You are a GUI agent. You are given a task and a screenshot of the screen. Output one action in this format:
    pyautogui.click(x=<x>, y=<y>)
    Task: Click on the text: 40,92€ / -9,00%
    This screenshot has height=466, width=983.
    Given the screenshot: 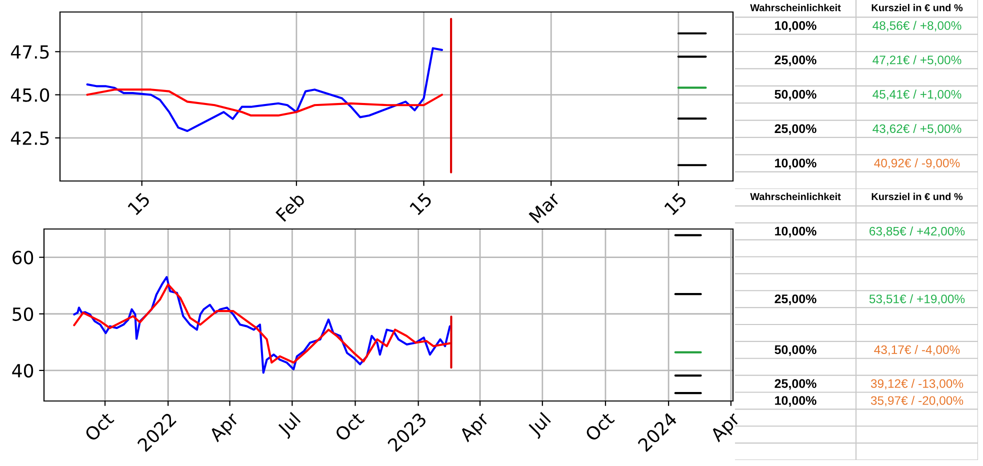 What is the action you would take?
    pyautogui.click(x=917, y=163)
    